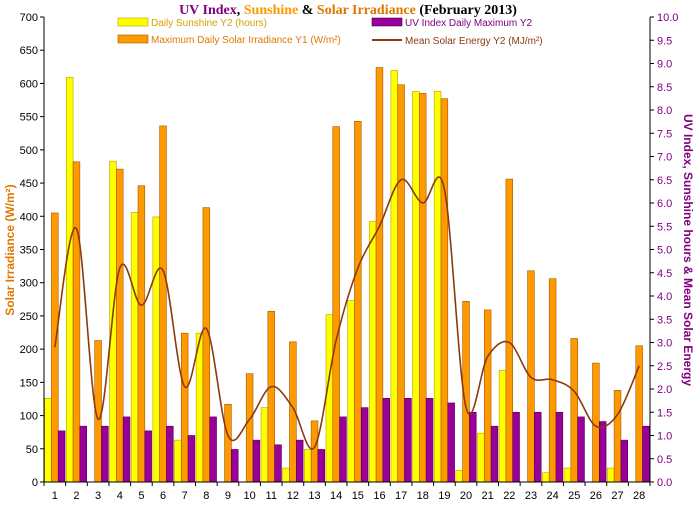  Describe the element at coordinates (574, 496) in the screenshot. I see `x-tick-label: 25` at that location.